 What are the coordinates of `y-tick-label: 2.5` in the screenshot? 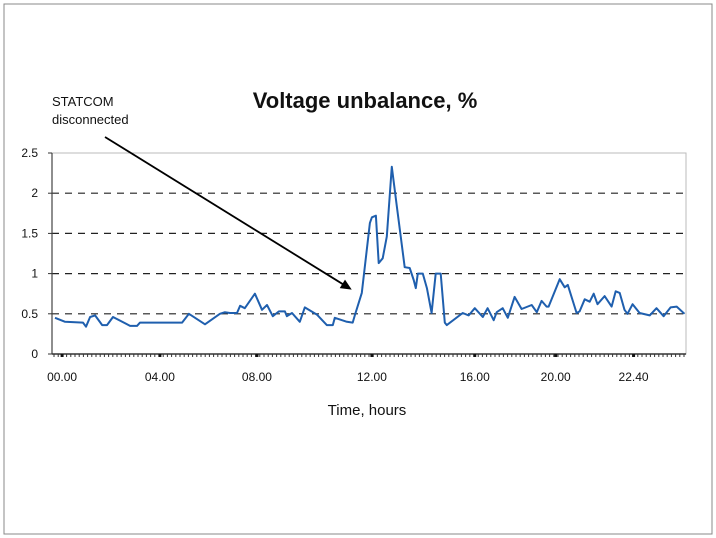 It's located at (29, 153).